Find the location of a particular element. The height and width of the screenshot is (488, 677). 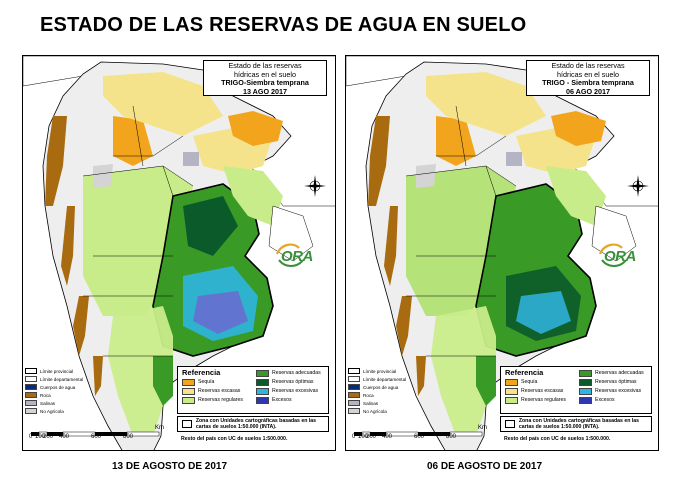

caption-left: 13 DE AGOSTO DE 2017 is located at coordinates (170, 466).